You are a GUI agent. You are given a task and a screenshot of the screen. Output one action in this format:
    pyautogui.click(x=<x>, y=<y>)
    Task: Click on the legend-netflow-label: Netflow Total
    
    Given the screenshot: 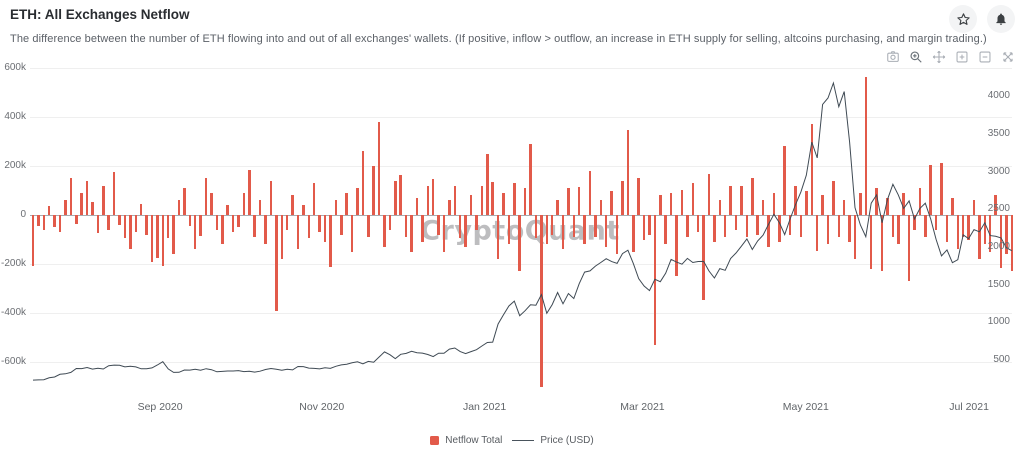 What is the action you would take?
    pyautogui.click(x=474, y=440)
    